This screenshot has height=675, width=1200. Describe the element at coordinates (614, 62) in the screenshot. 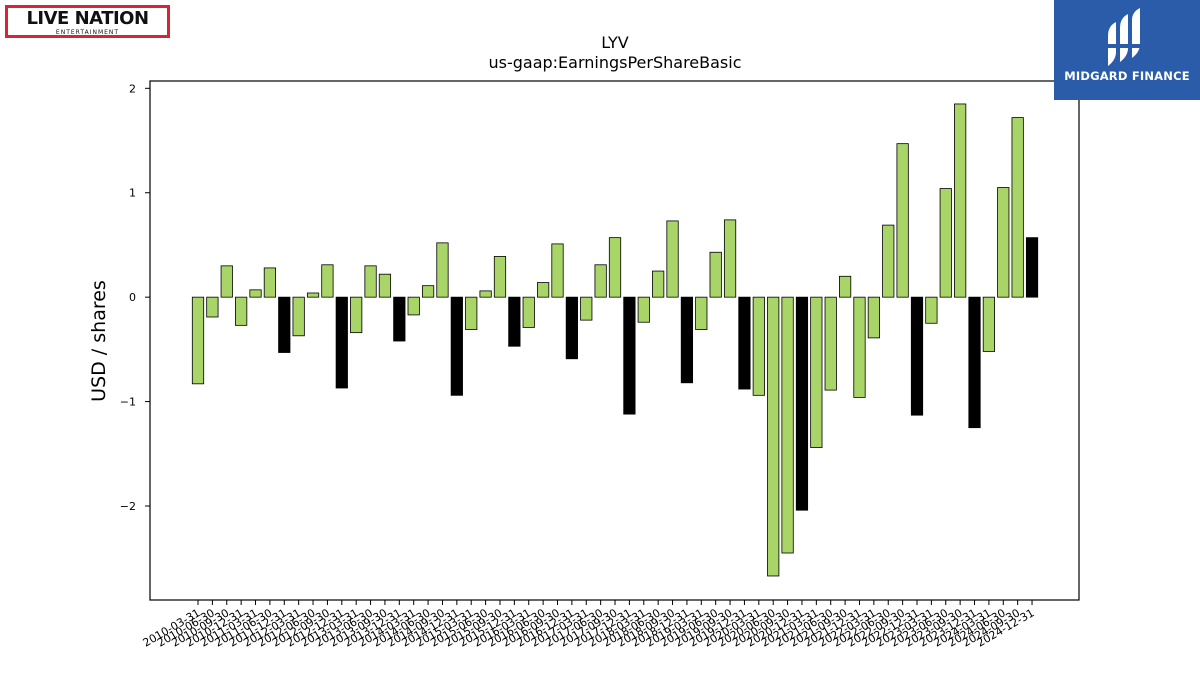

I see `chart-subtitle: us-gaap:EarningsPerShareBasic` at that location.